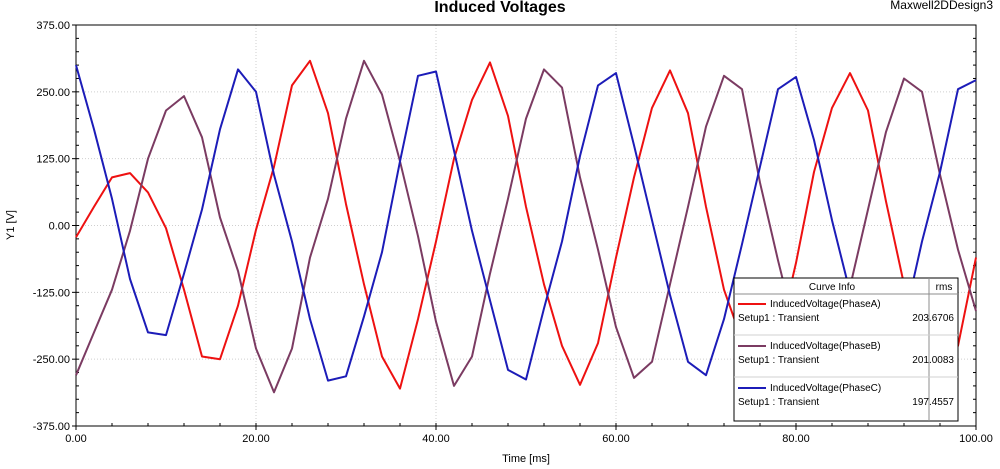 The image size is (1000, 469). Describe the element at coordinates (976, 439) in the screenshot. I see `x-tick-label: 100.00` at that location.